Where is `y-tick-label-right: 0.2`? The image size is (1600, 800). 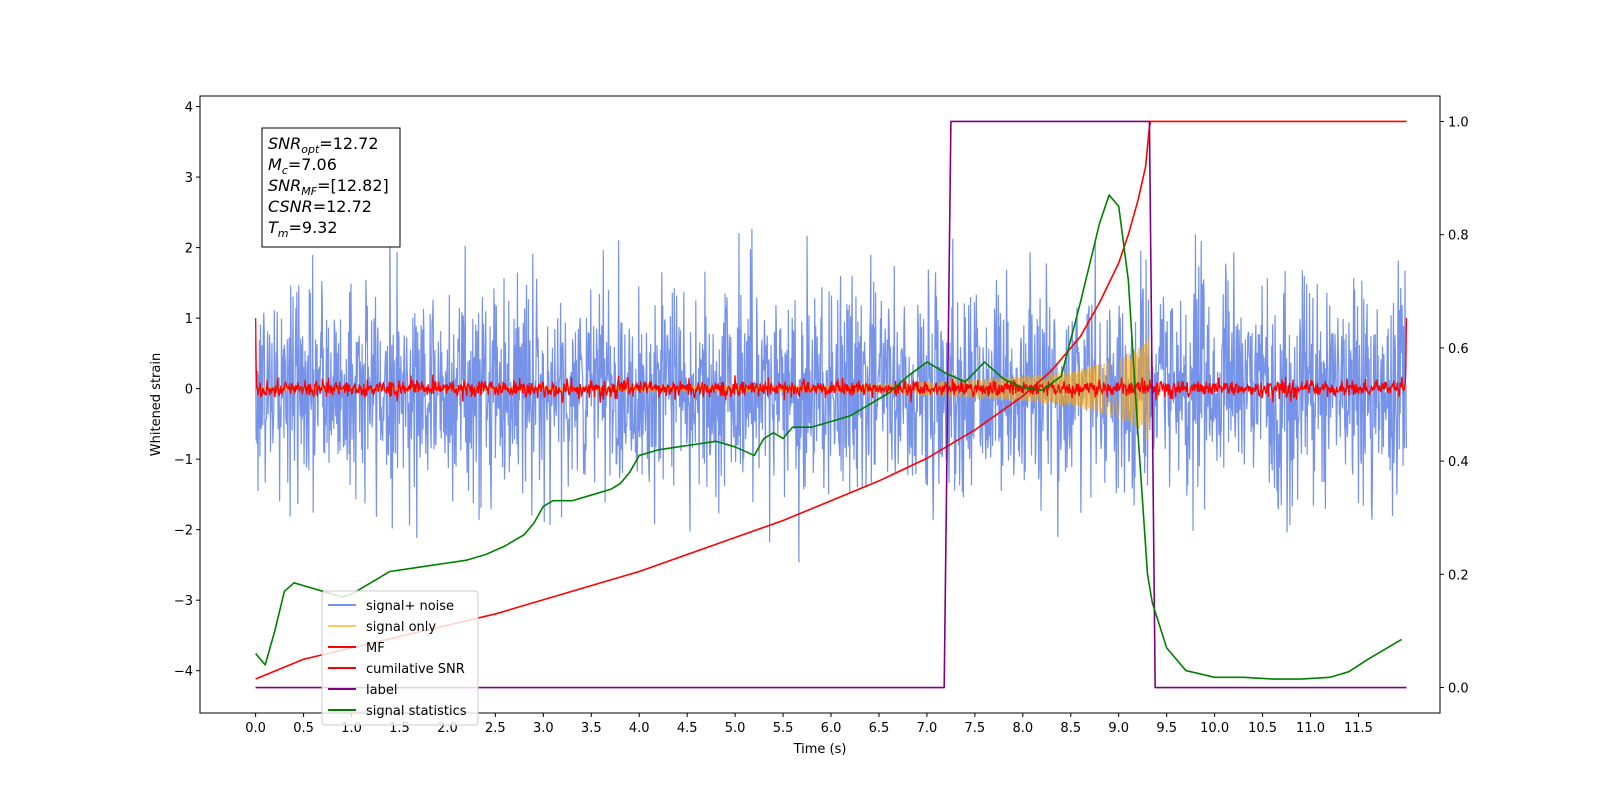 y-tick-label-right: 0.2 is located at coordinates (1458, 575).